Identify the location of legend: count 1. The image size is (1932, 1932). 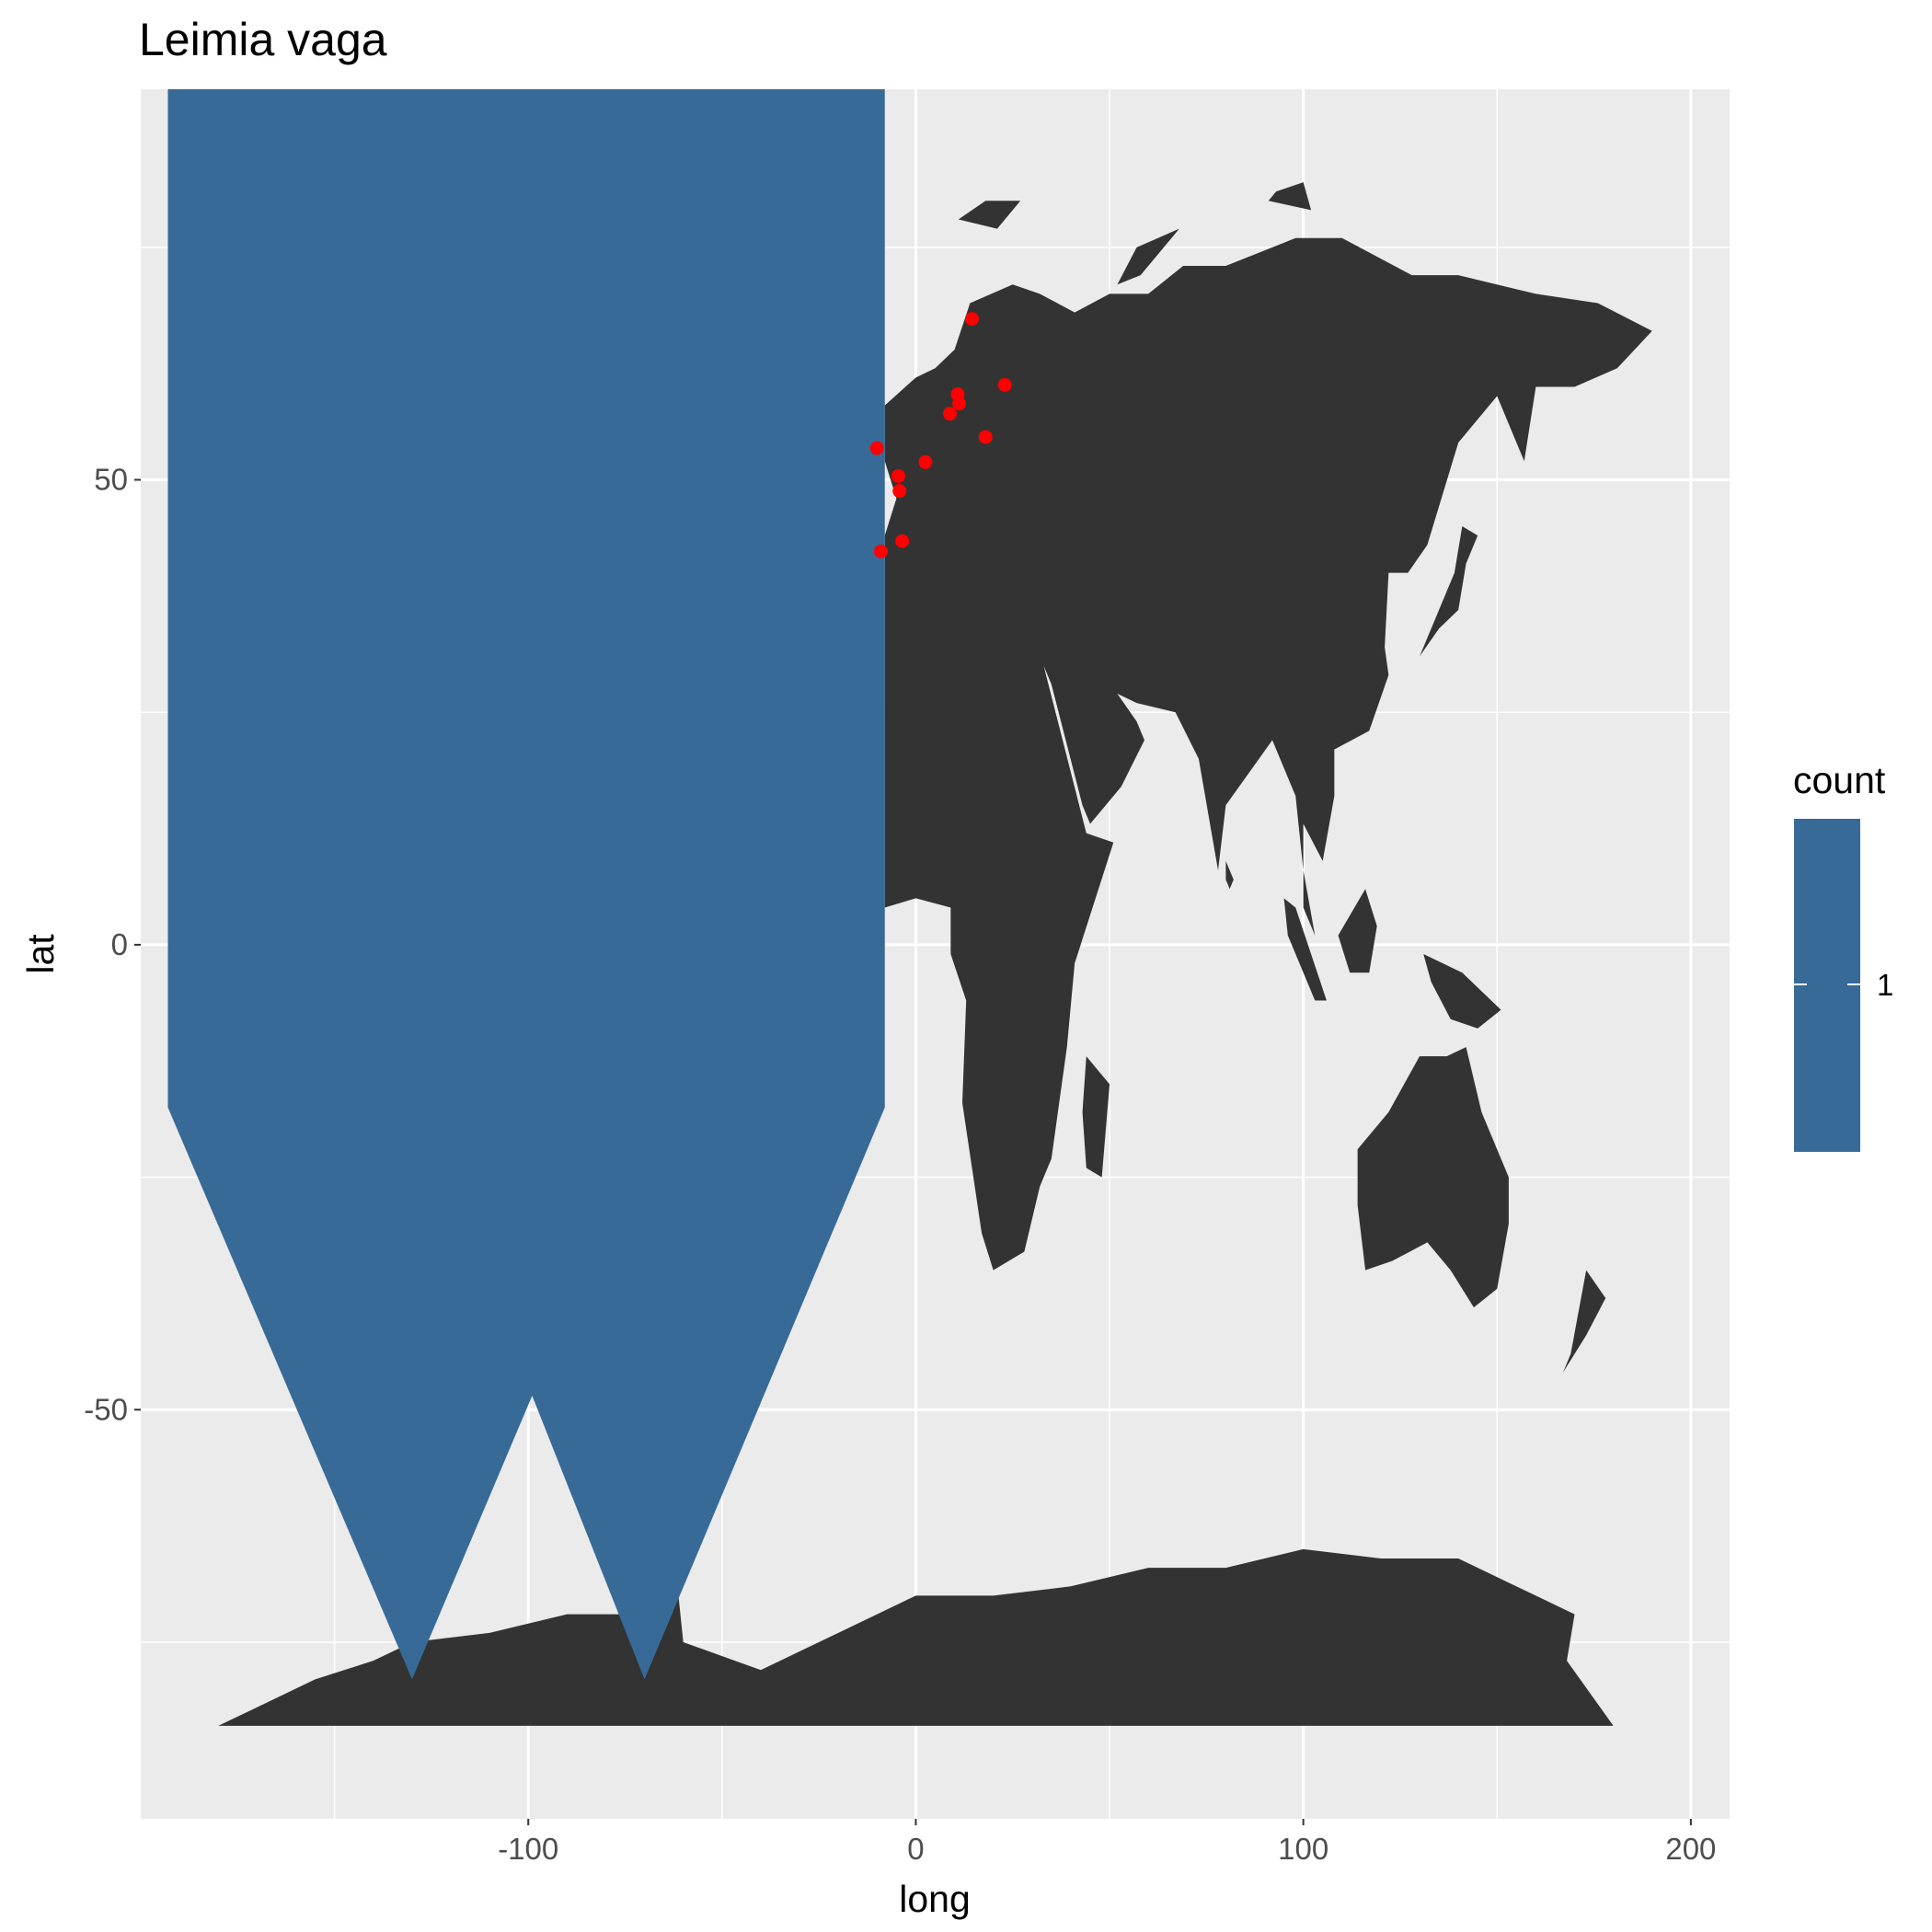
(1843, 955).